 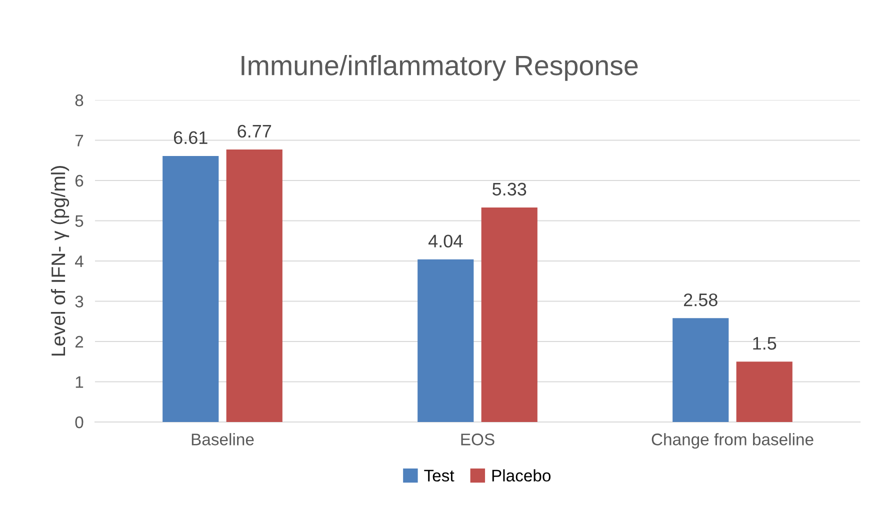 What do you see at coordinates (440, 68) in the screenshot?
I see `chart-title: Immune/inflammatory Response` at bounding box center [440, 68].